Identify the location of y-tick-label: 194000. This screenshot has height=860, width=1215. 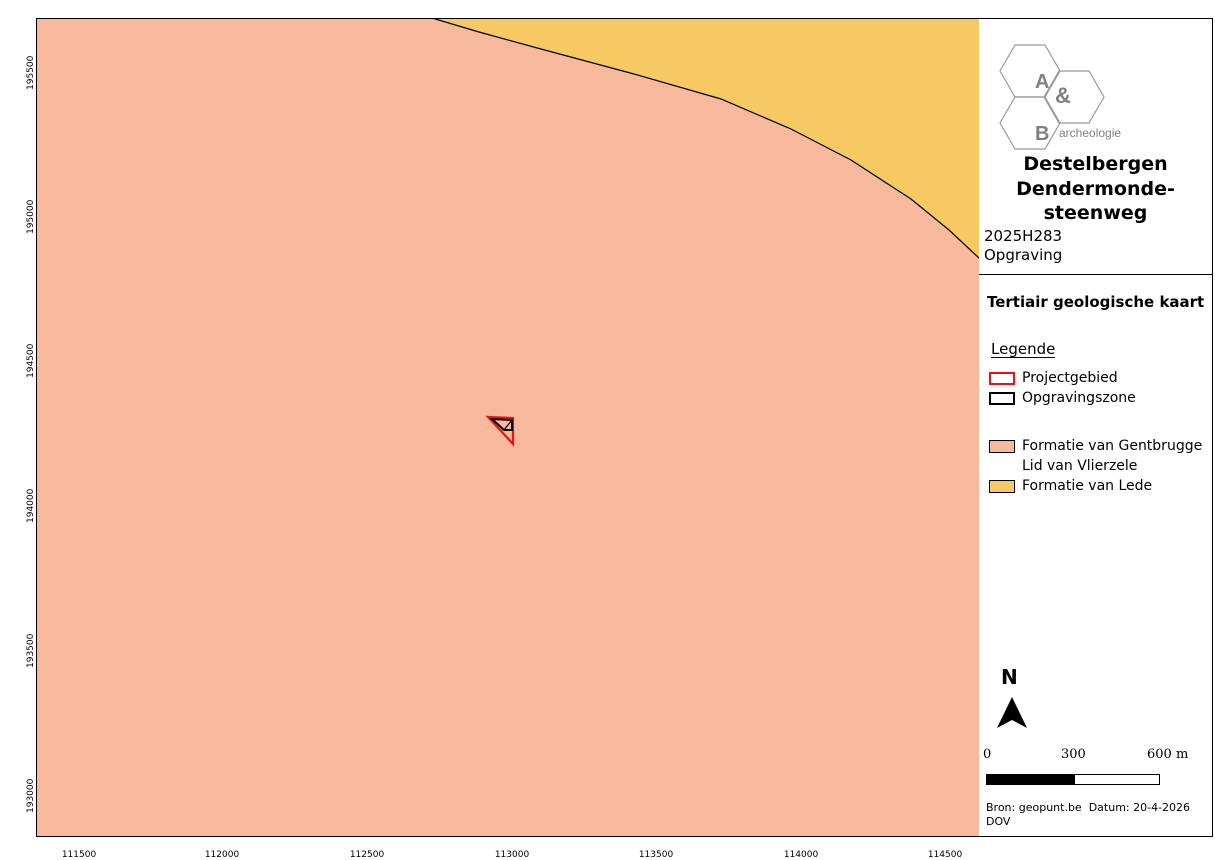
(31, 505).